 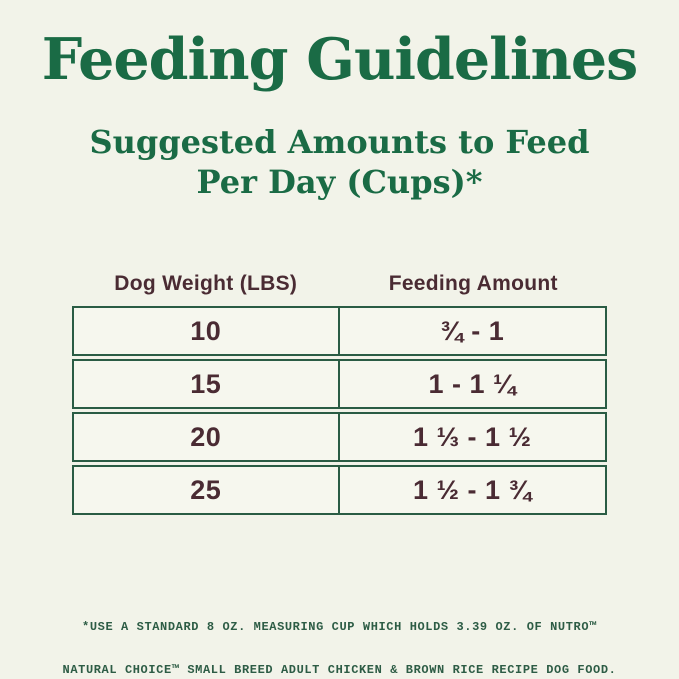 I want to click on feeding-amount-value: 1 ½ - 1 ¾, so click(x=472, y=489).